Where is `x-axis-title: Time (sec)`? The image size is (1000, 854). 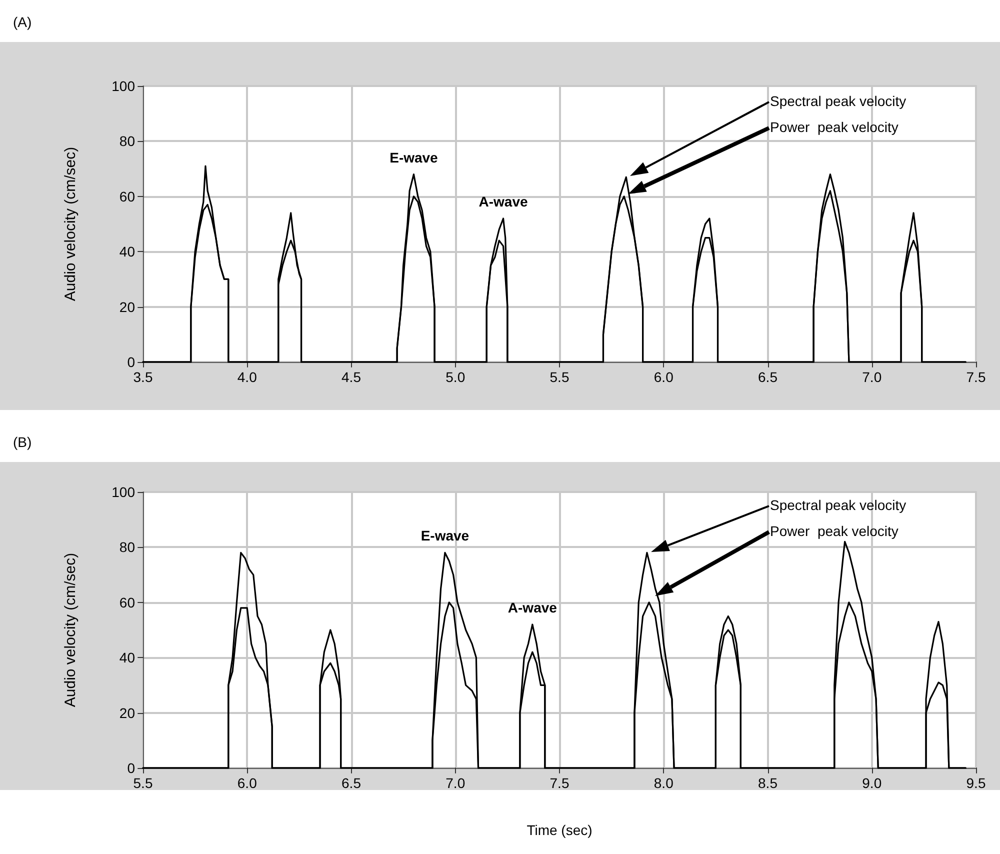
x-axis-title: Time (sec) is located at coordinates (559, 830).